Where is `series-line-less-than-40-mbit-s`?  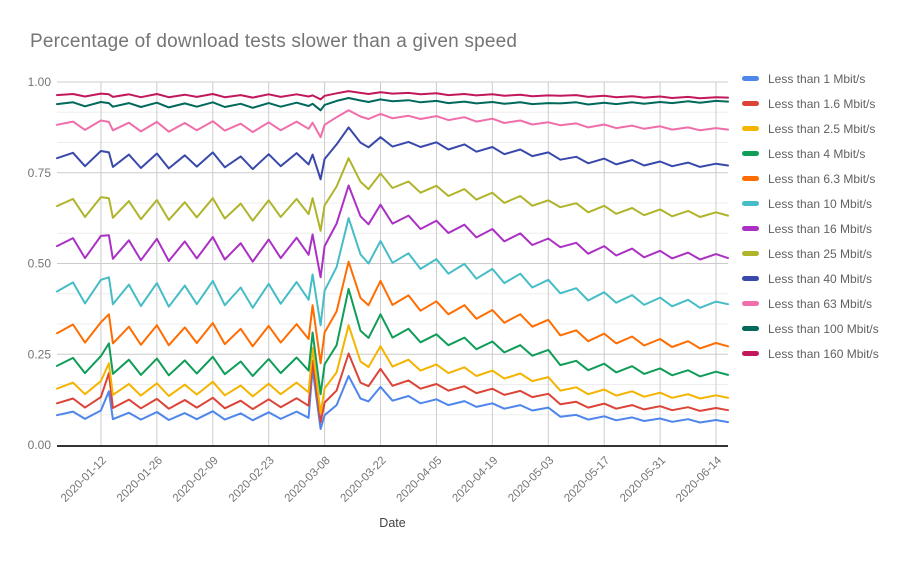 series-line-less-than-40-mbit-s is located at coordinates (392, 153).